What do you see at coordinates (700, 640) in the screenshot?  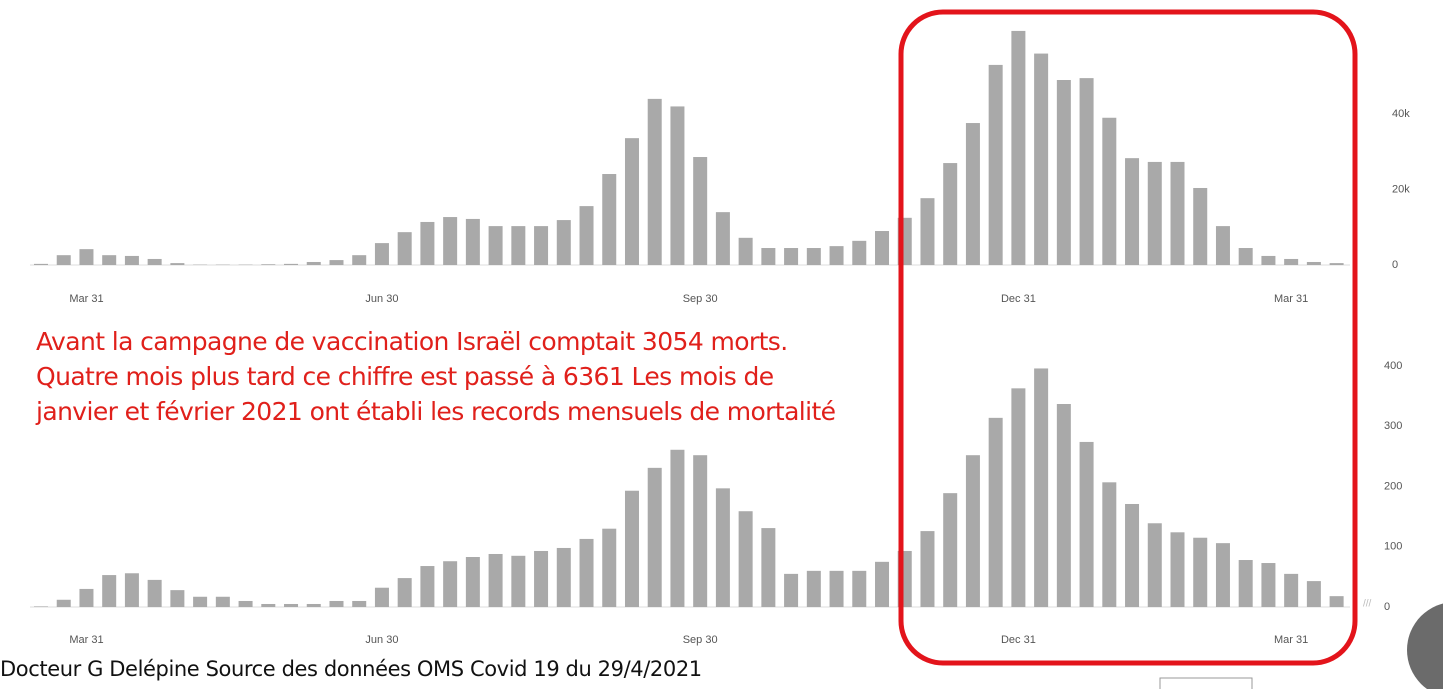 I see `x-tick-label: Sep 30` at bounding box center [700, 640].